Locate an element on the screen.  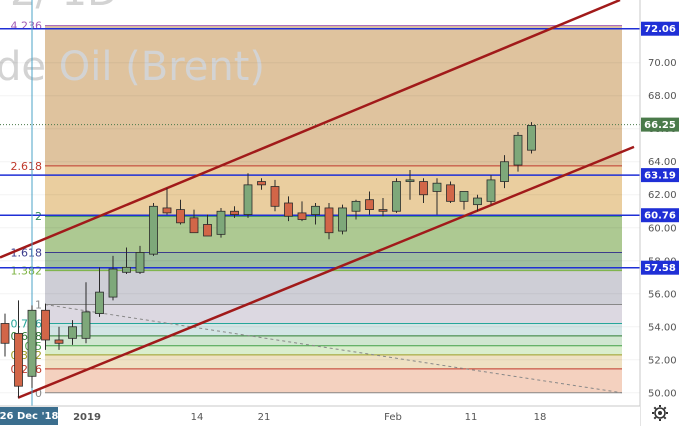
price-tag-label: 57.58 is located at coordinates (660, 268).